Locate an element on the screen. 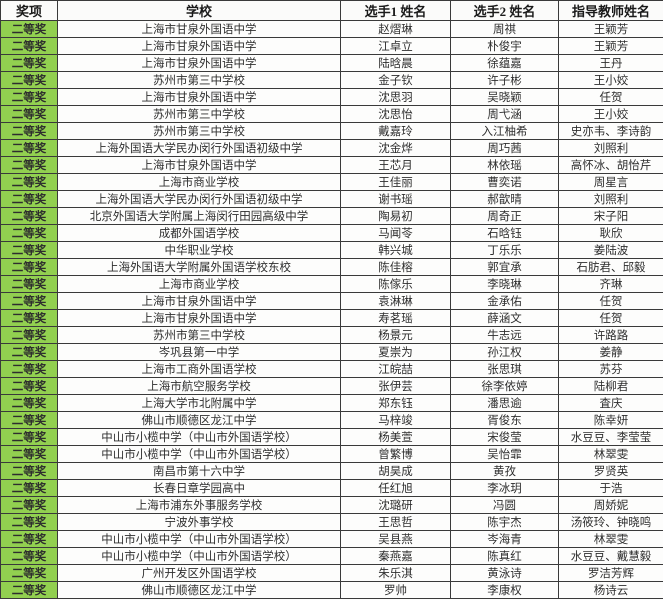 The height and width of the screenshot is (600, 663). player2-name-cell: 黄泳诗 is located at coordinates (504, 573).